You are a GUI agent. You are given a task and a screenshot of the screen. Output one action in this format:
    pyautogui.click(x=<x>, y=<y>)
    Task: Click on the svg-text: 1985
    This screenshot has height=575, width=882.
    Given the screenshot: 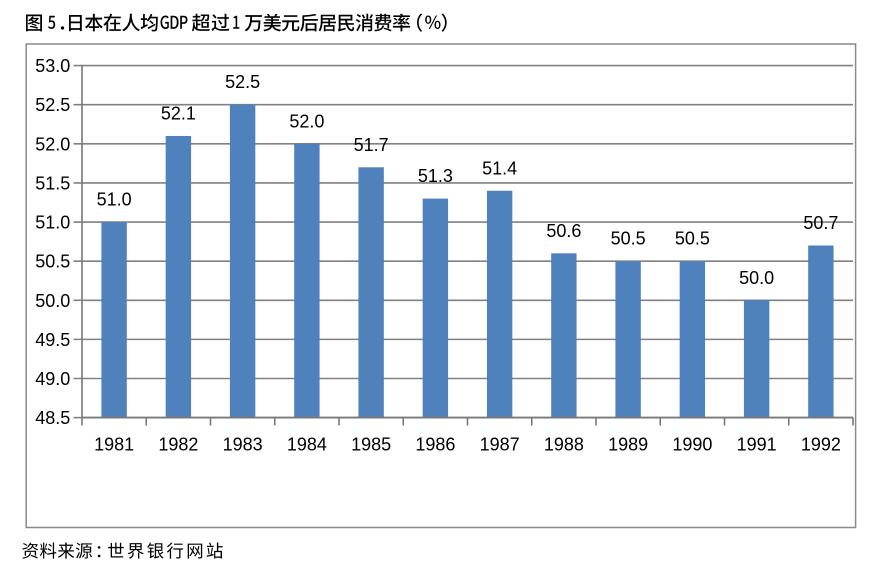 What is the action you would take?
    pyautogui.click(x=371, y=445)
    